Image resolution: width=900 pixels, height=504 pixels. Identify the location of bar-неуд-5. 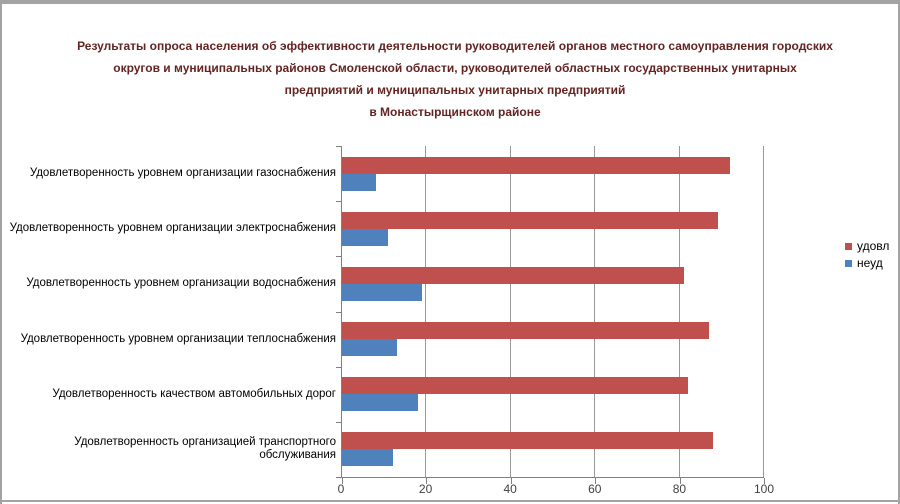
(380, 403).